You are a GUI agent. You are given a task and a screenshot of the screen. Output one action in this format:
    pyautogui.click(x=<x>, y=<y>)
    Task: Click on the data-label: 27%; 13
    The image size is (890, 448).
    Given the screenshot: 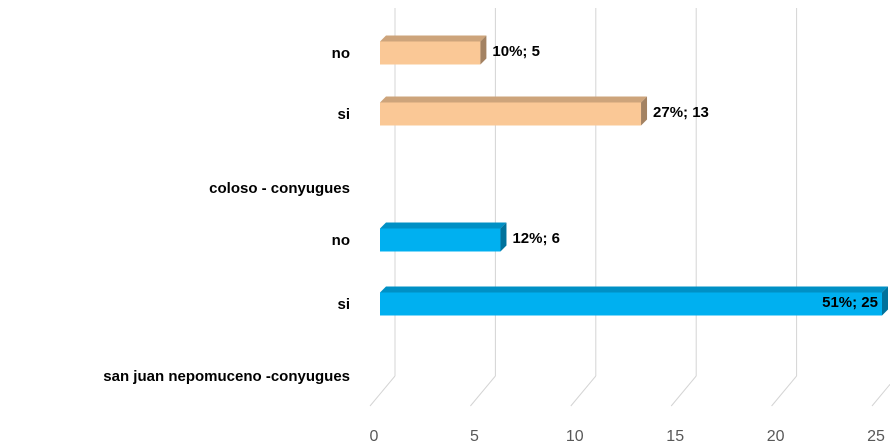 What is the action you would take?
    pyautogui.click(x=681, y=112)
    